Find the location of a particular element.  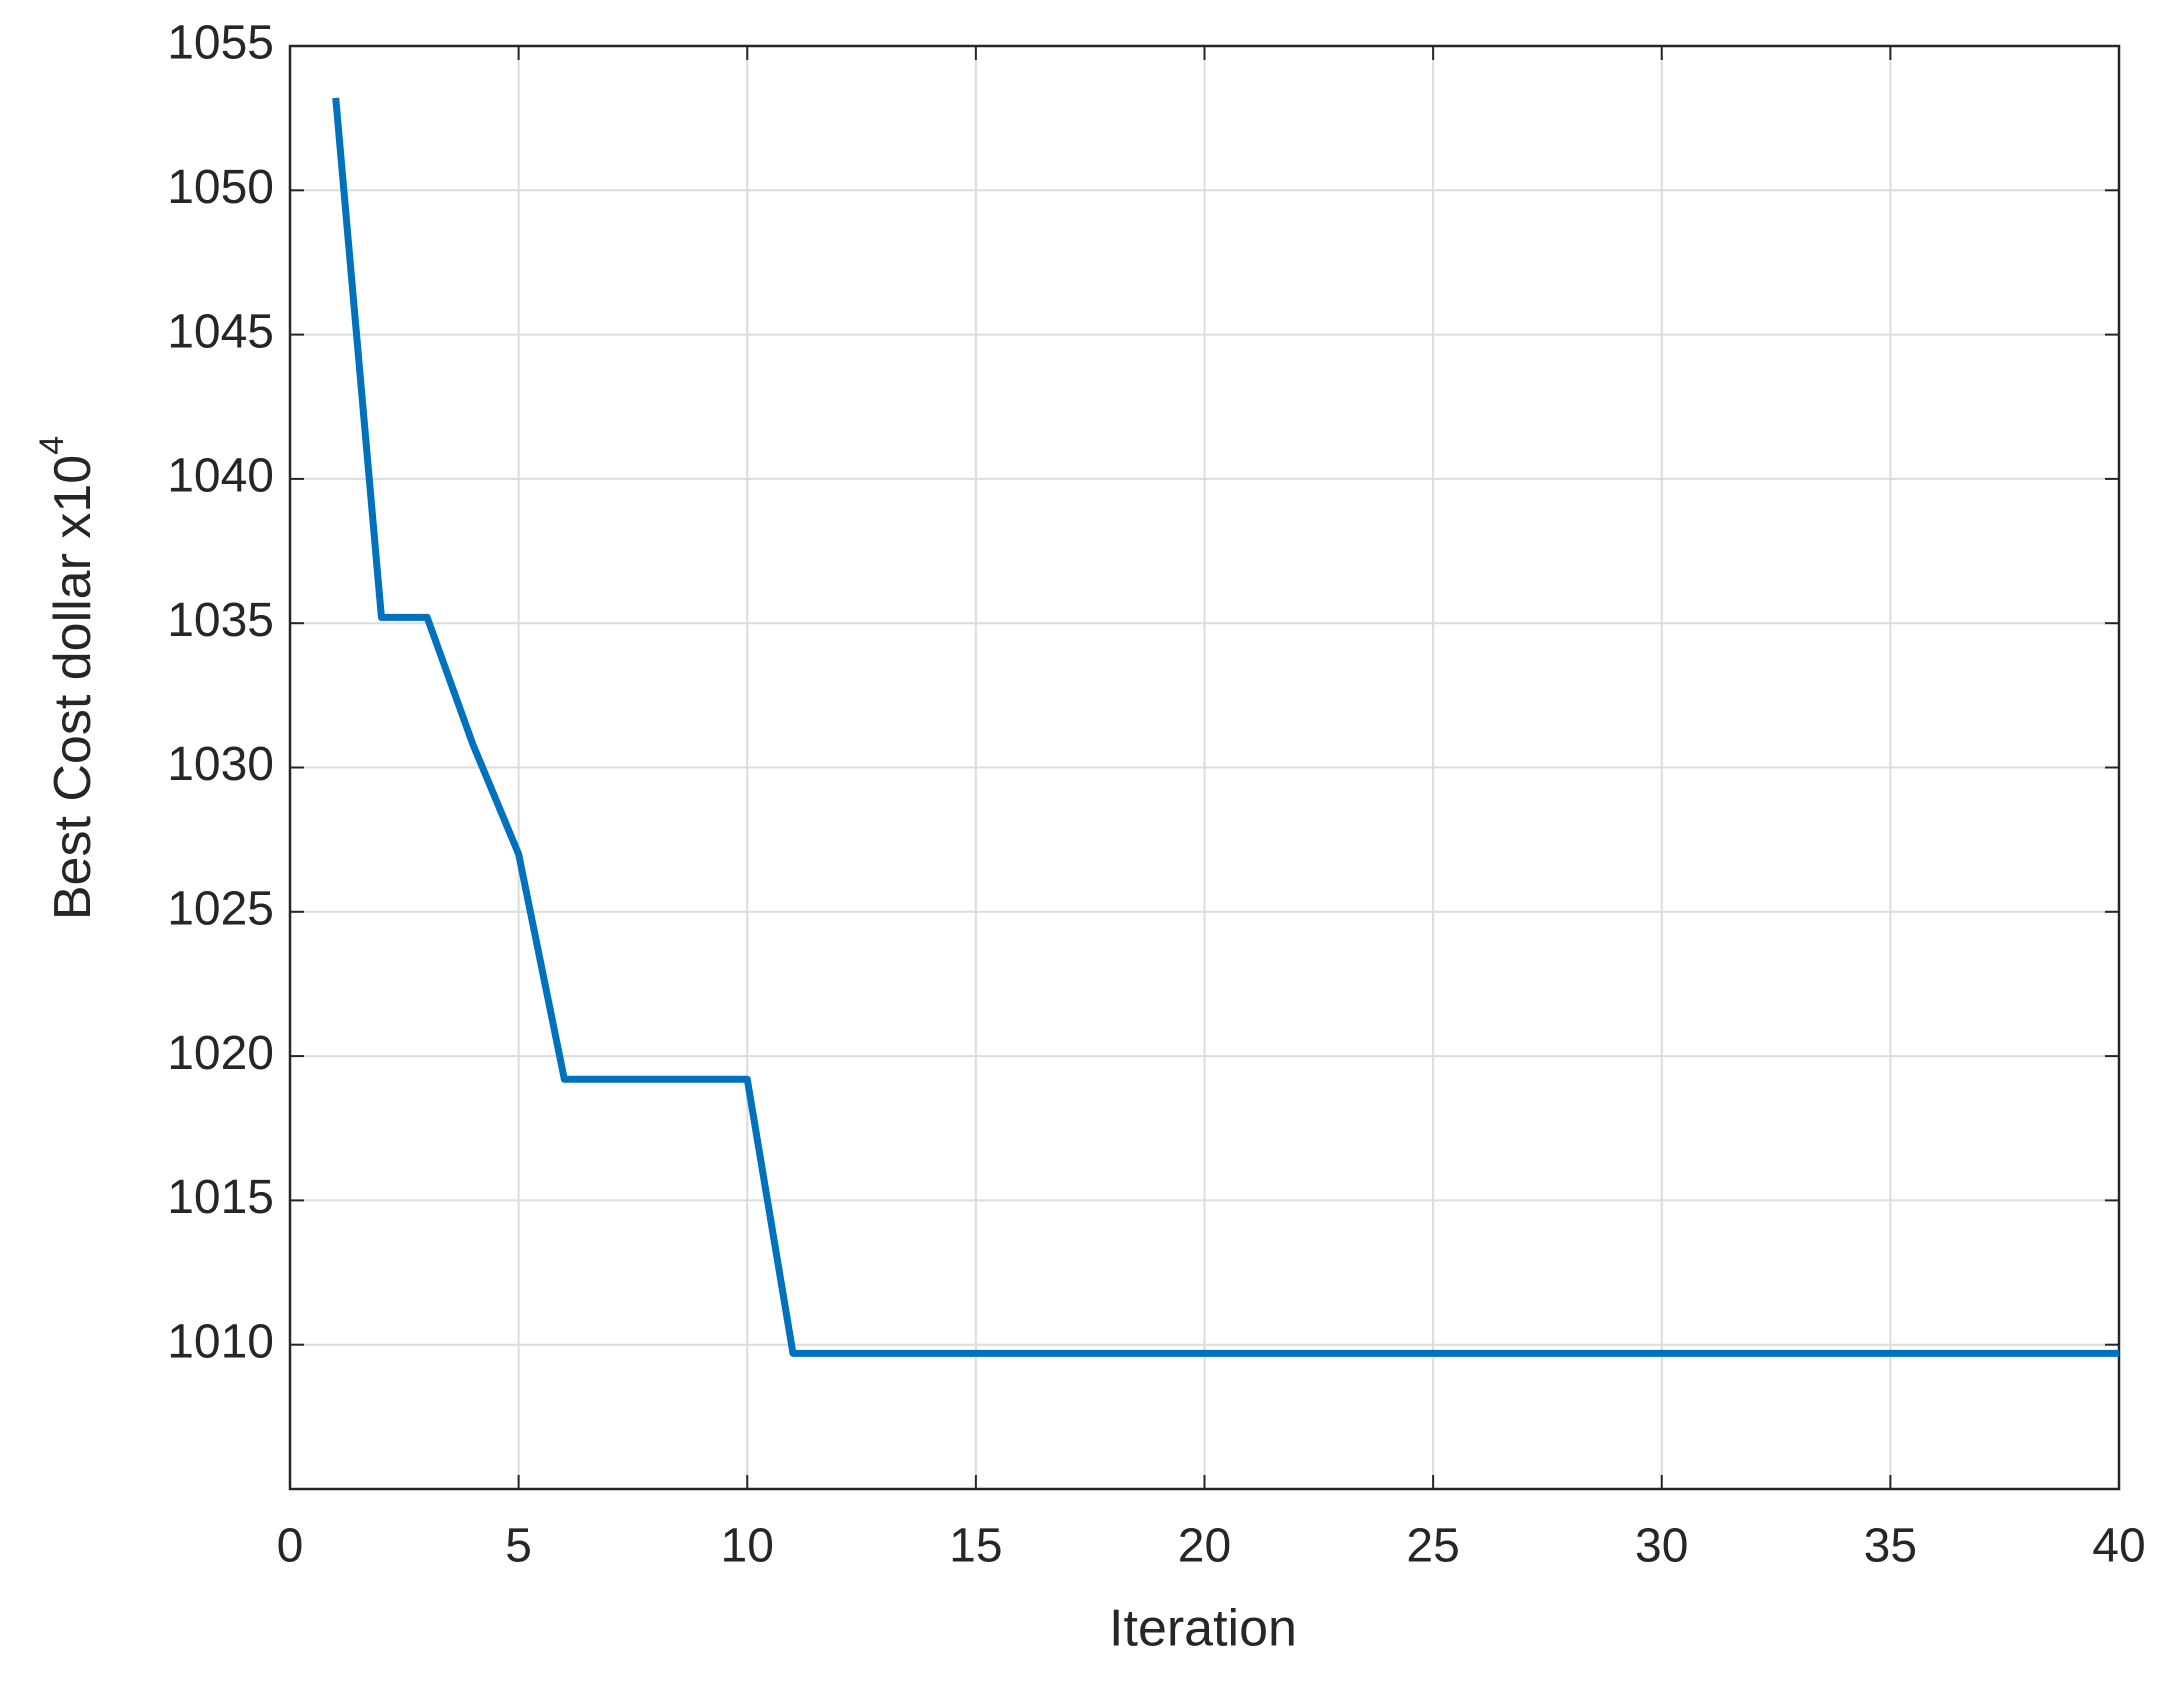

x-tick-label: 15 is located at coordinates (975, 1546).